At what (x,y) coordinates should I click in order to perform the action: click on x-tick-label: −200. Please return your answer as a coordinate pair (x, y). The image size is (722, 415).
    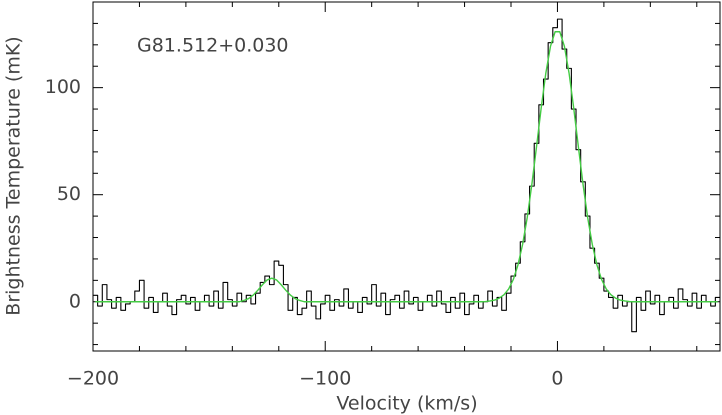
    Looking at the image, I should click on (93, 379).